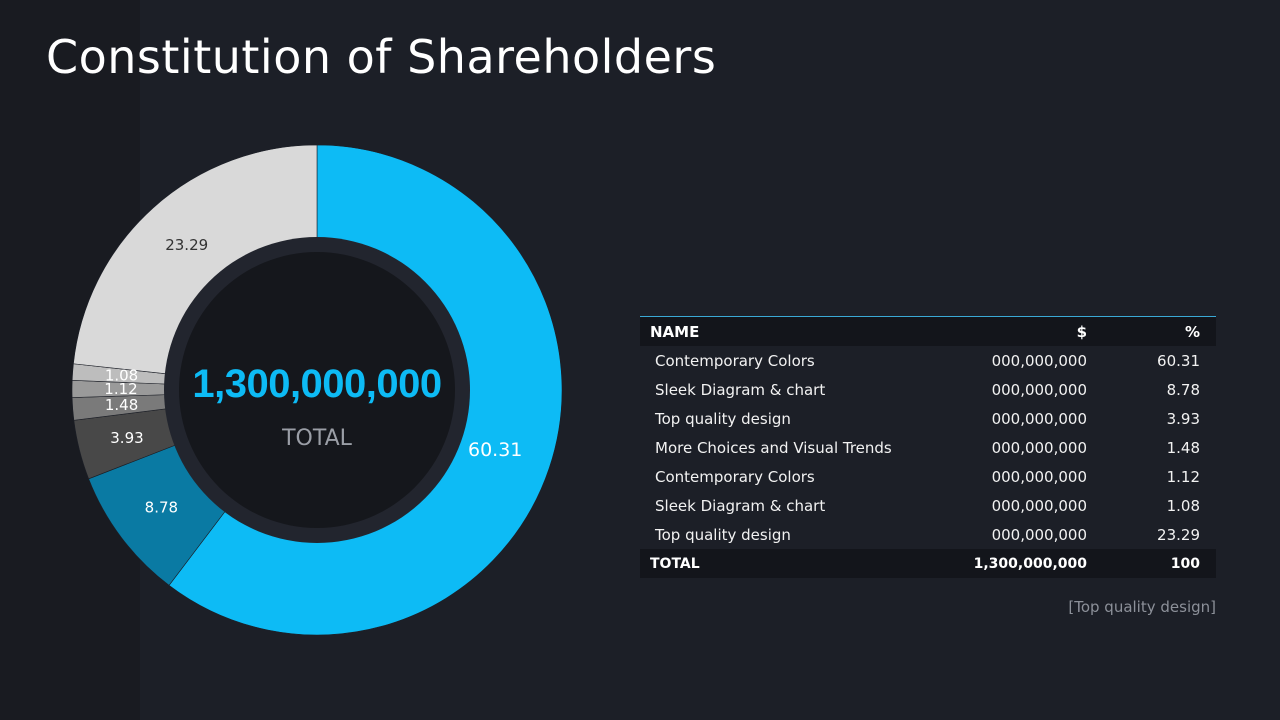 The height and width of the screenshot is (720, 1280). What do you see at coordinates (121, 405) in the screenshot?
I see `slice-data-label: 1.48` at bounding box center [121, 405].